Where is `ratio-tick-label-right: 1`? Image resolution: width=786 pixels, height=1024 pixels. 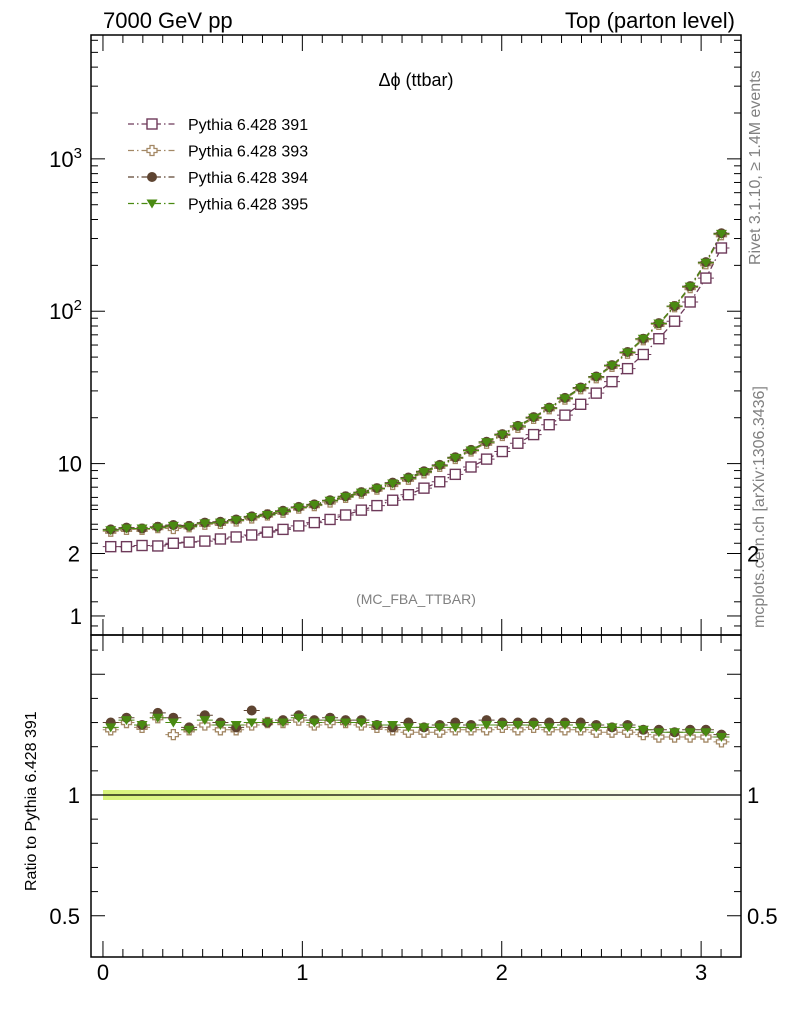
ratio-tick-label-right: 1 is located at coordinates (753, 795).